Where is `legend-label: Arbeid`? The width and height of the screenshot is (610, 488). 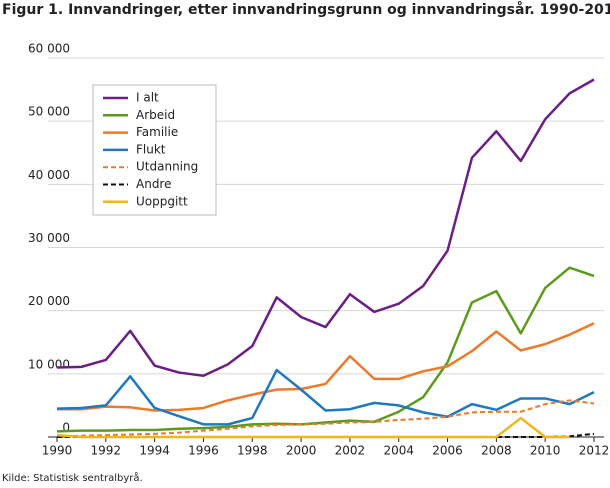 legend-label: Arbeid is located at coordinates (155, 115).